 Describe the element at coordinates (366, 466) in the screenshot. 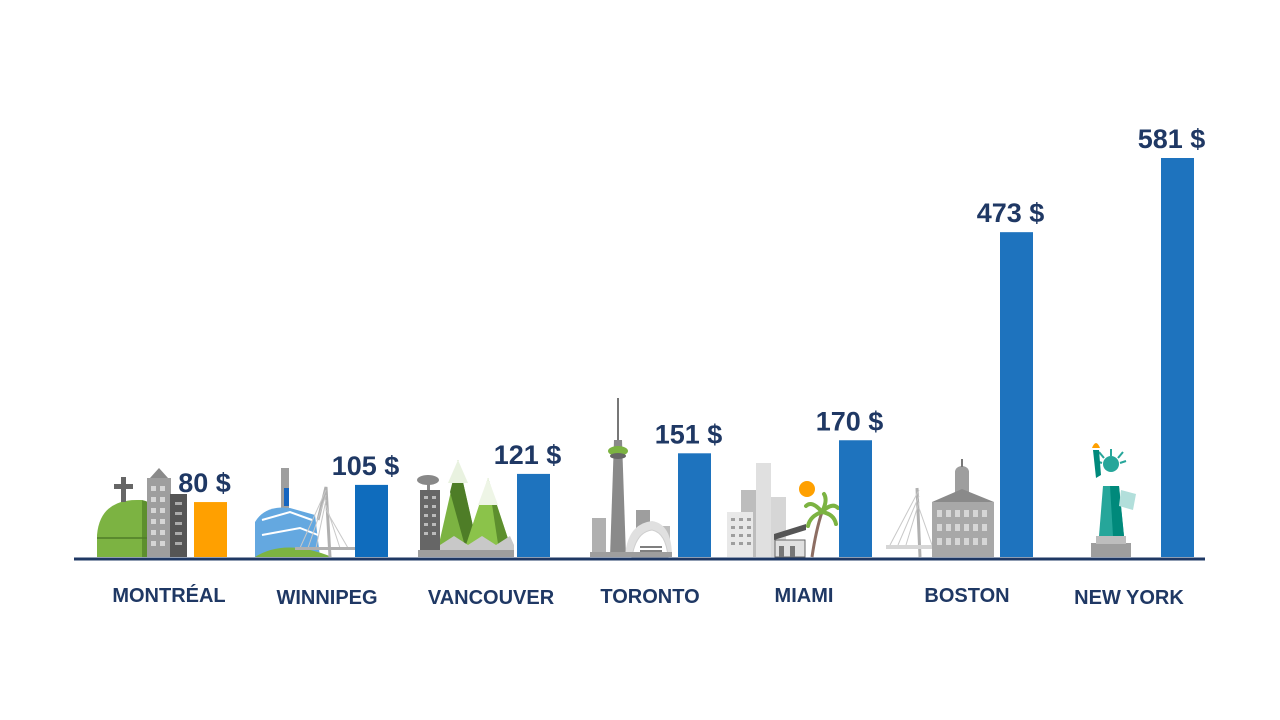

I see `value-label-2: 105 $` at that location.